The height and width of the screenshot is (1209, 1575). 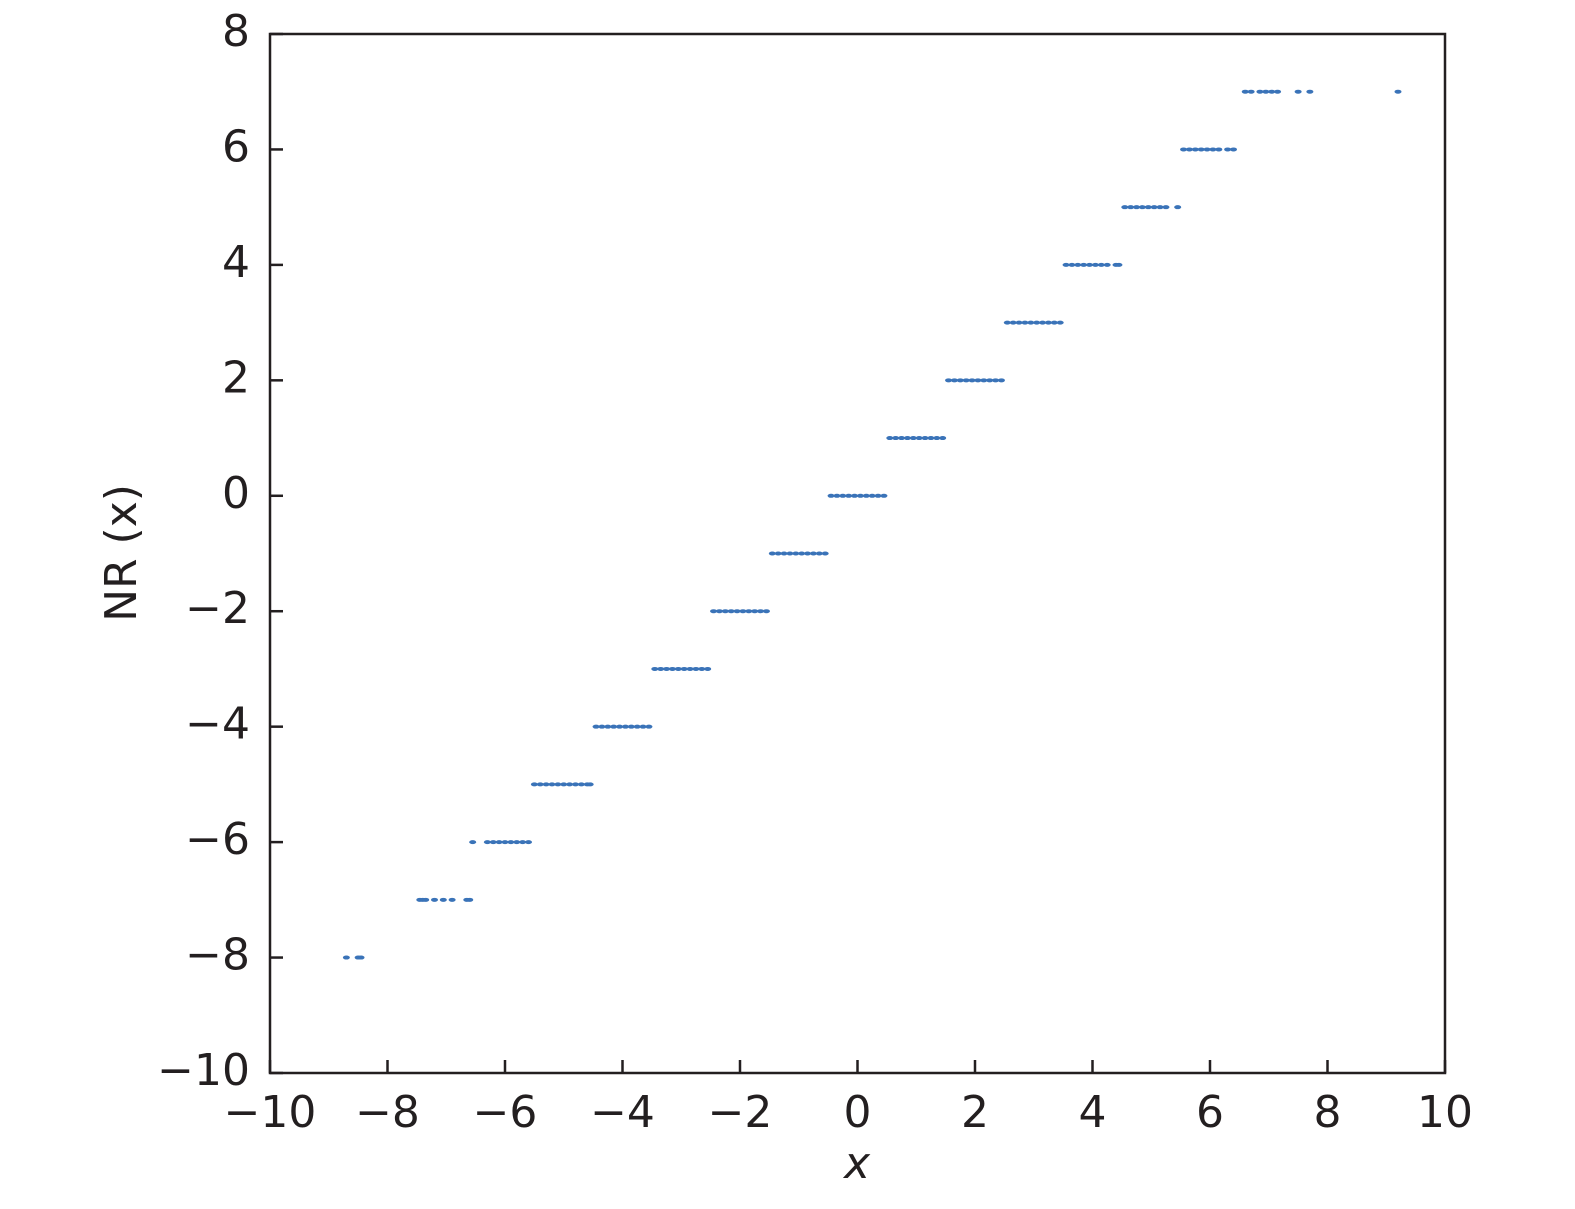 I want to click on x-tick-label: −10, so click(x=270, y=1112).